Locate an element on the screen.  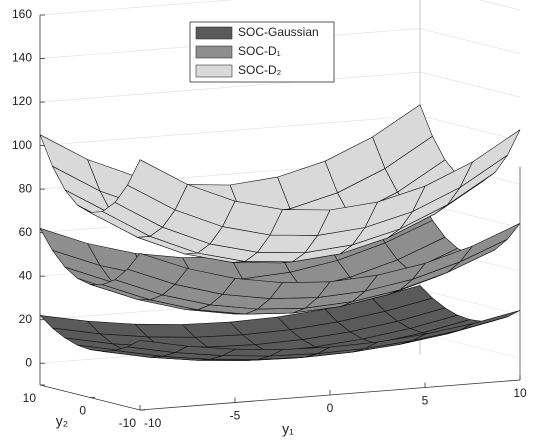
x-tick-label: -10 is located at coordinates (153, 423).